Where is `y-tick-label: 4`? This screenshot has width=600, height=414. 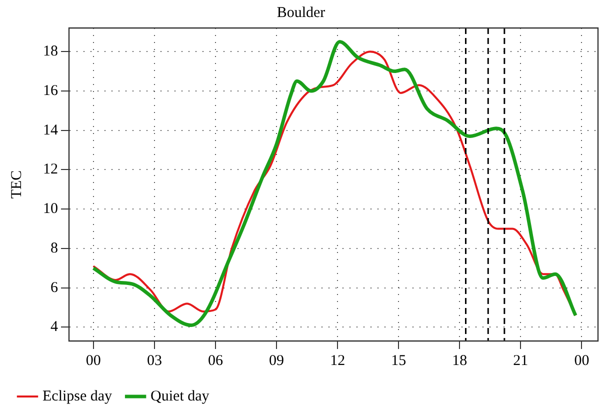 y-tick-label: 4 is located at coordinates (54, 327).